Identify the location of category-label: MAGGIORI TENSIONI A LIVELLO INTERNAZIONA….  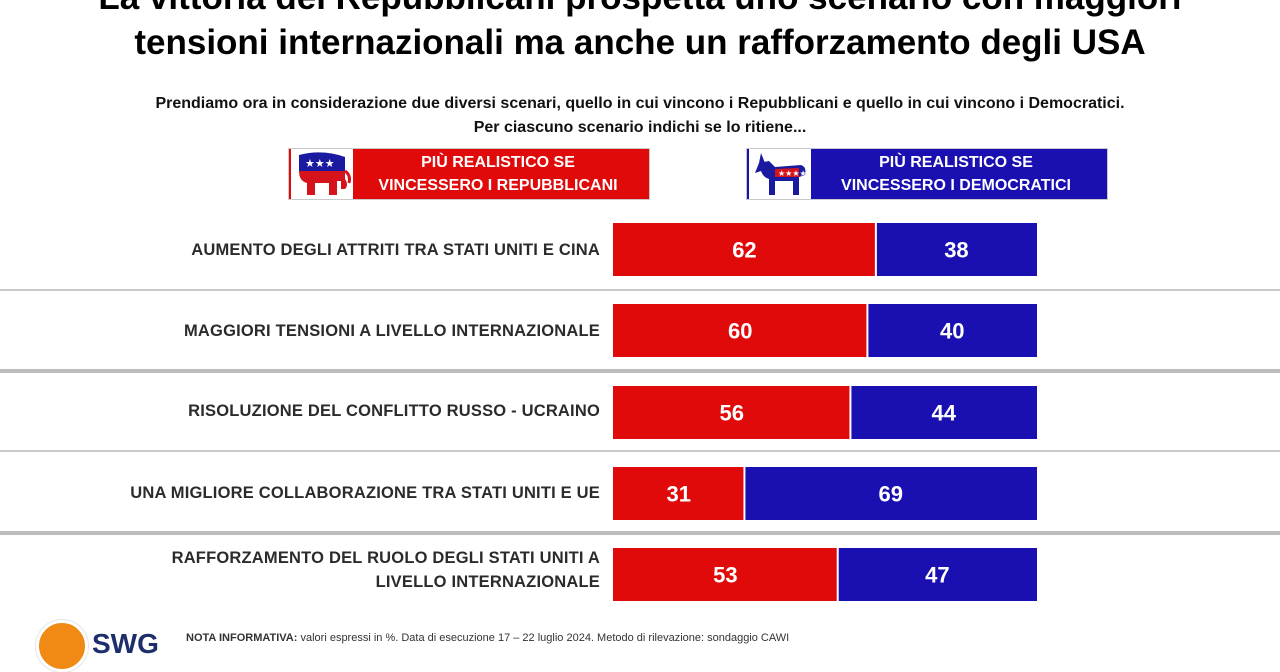
(391, 331).